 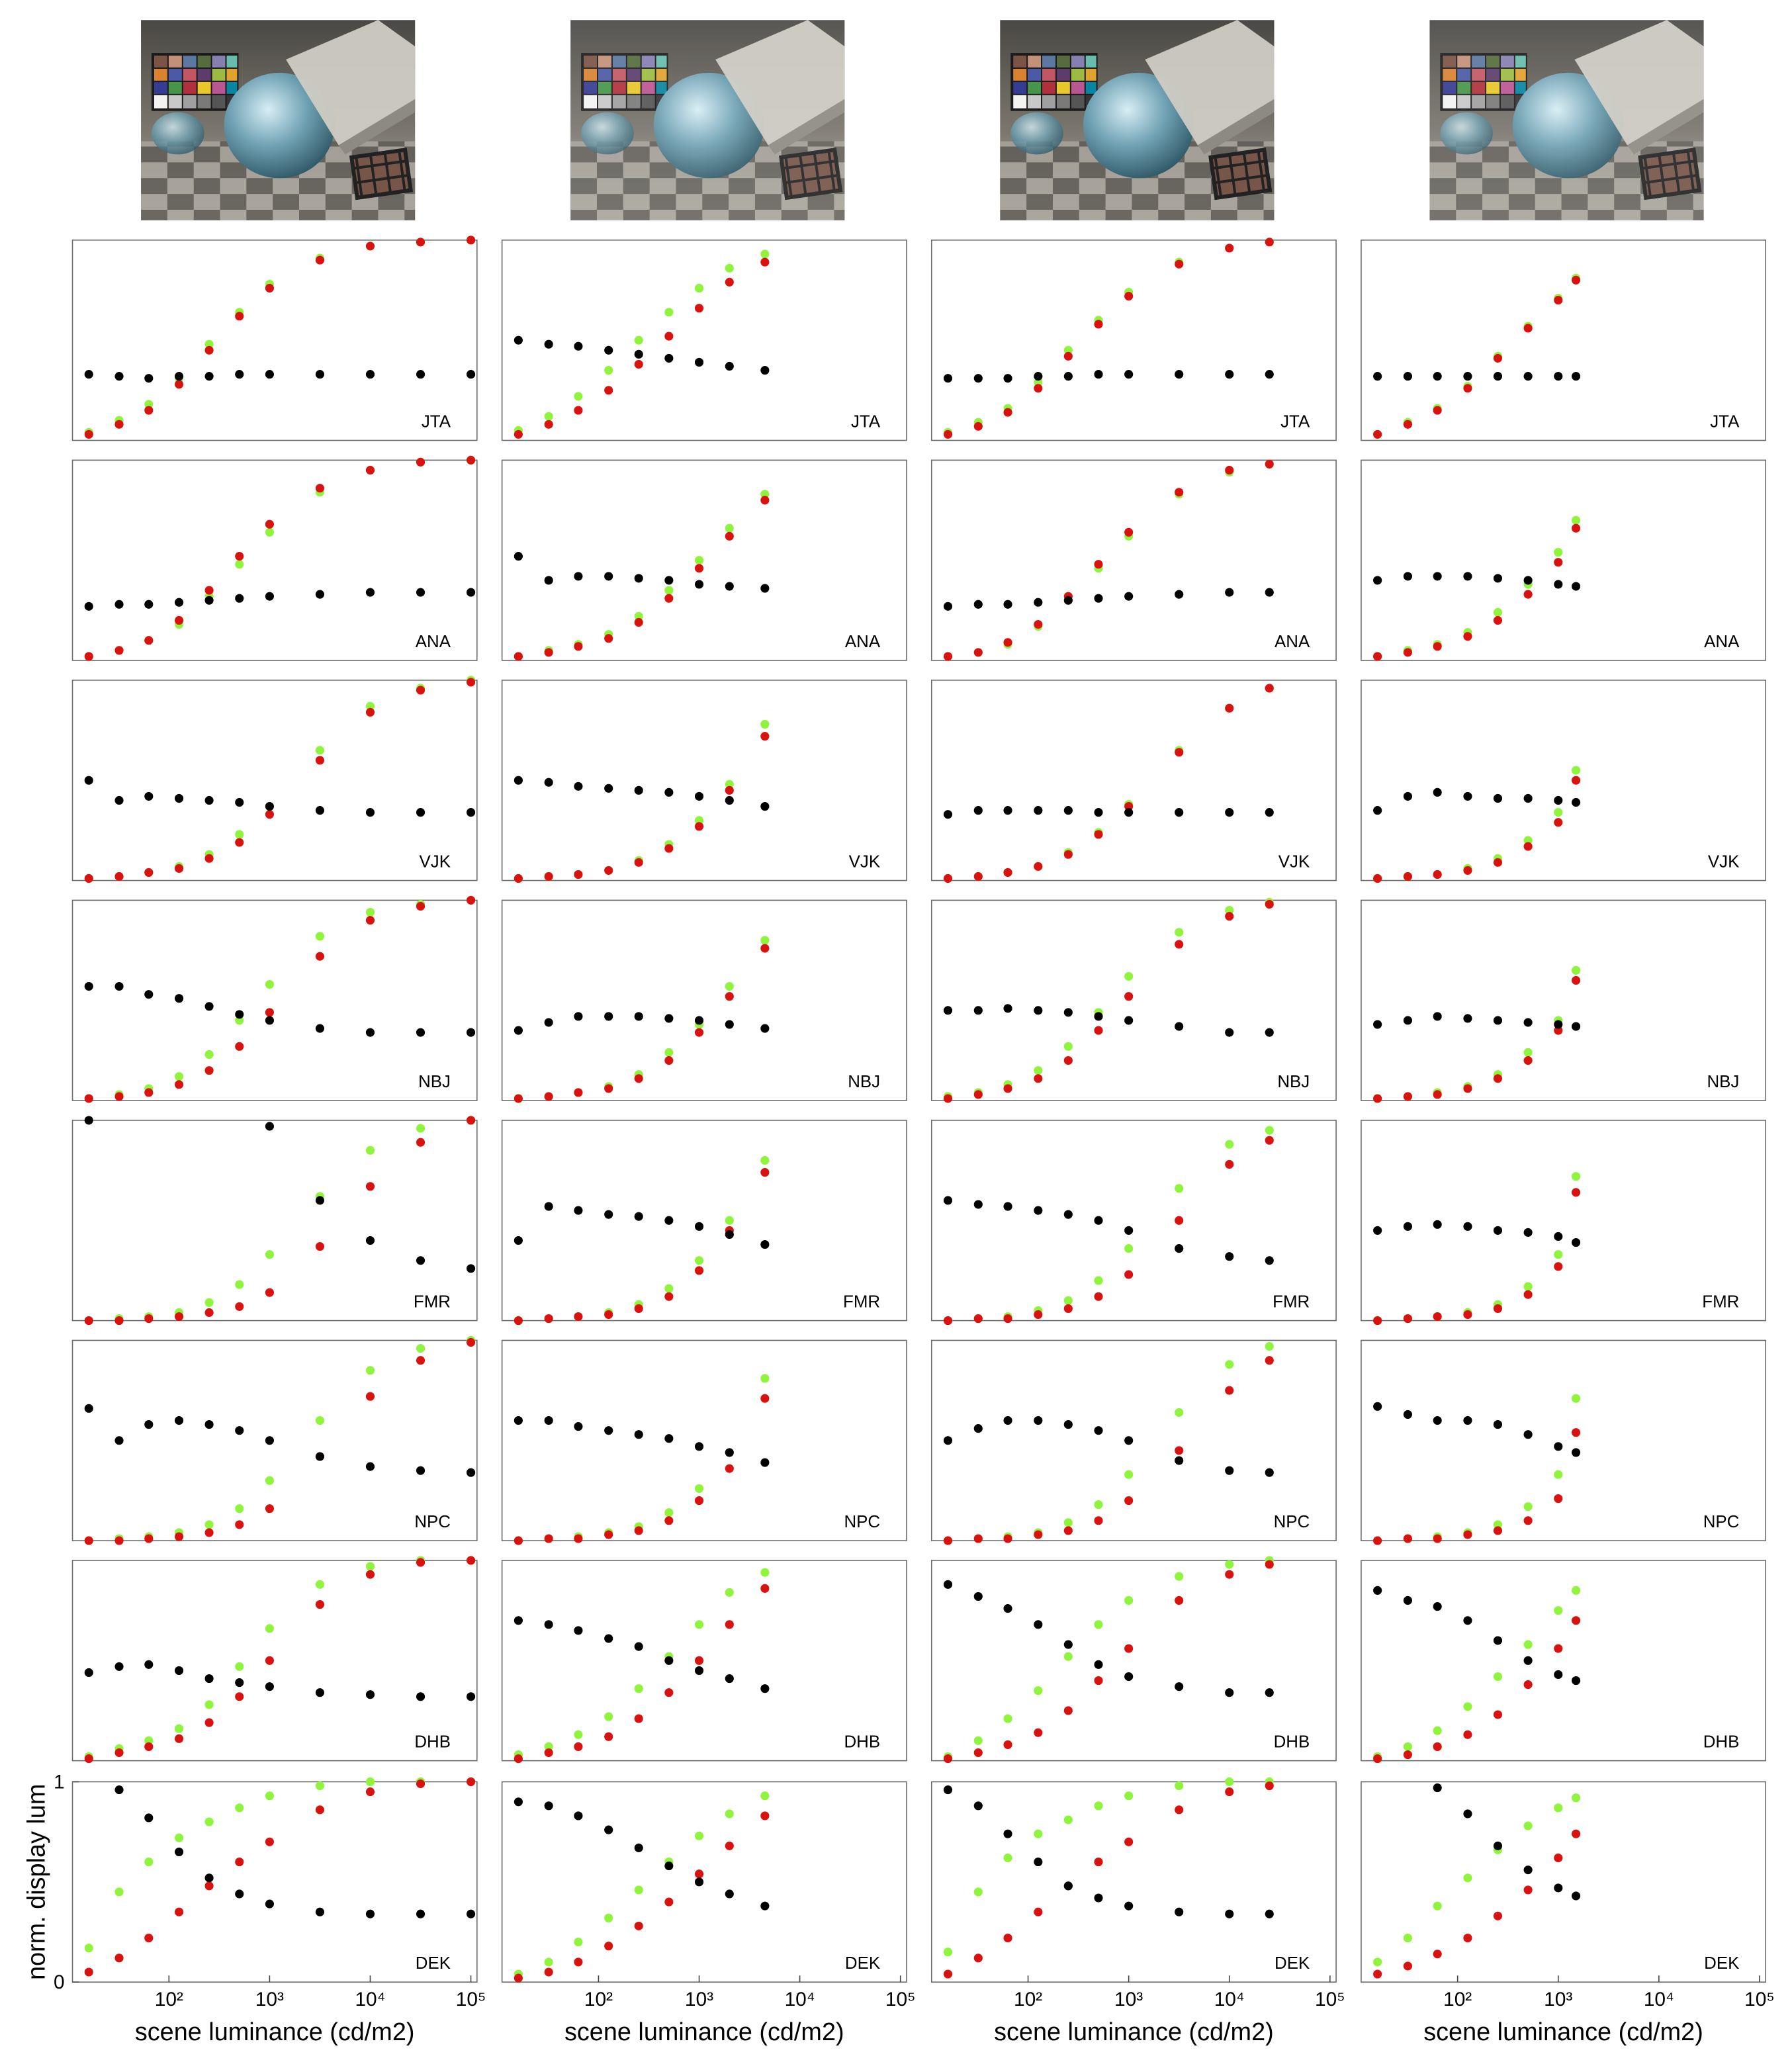 I want to click on scene-thumbnail, so click(x=1566, y=120).